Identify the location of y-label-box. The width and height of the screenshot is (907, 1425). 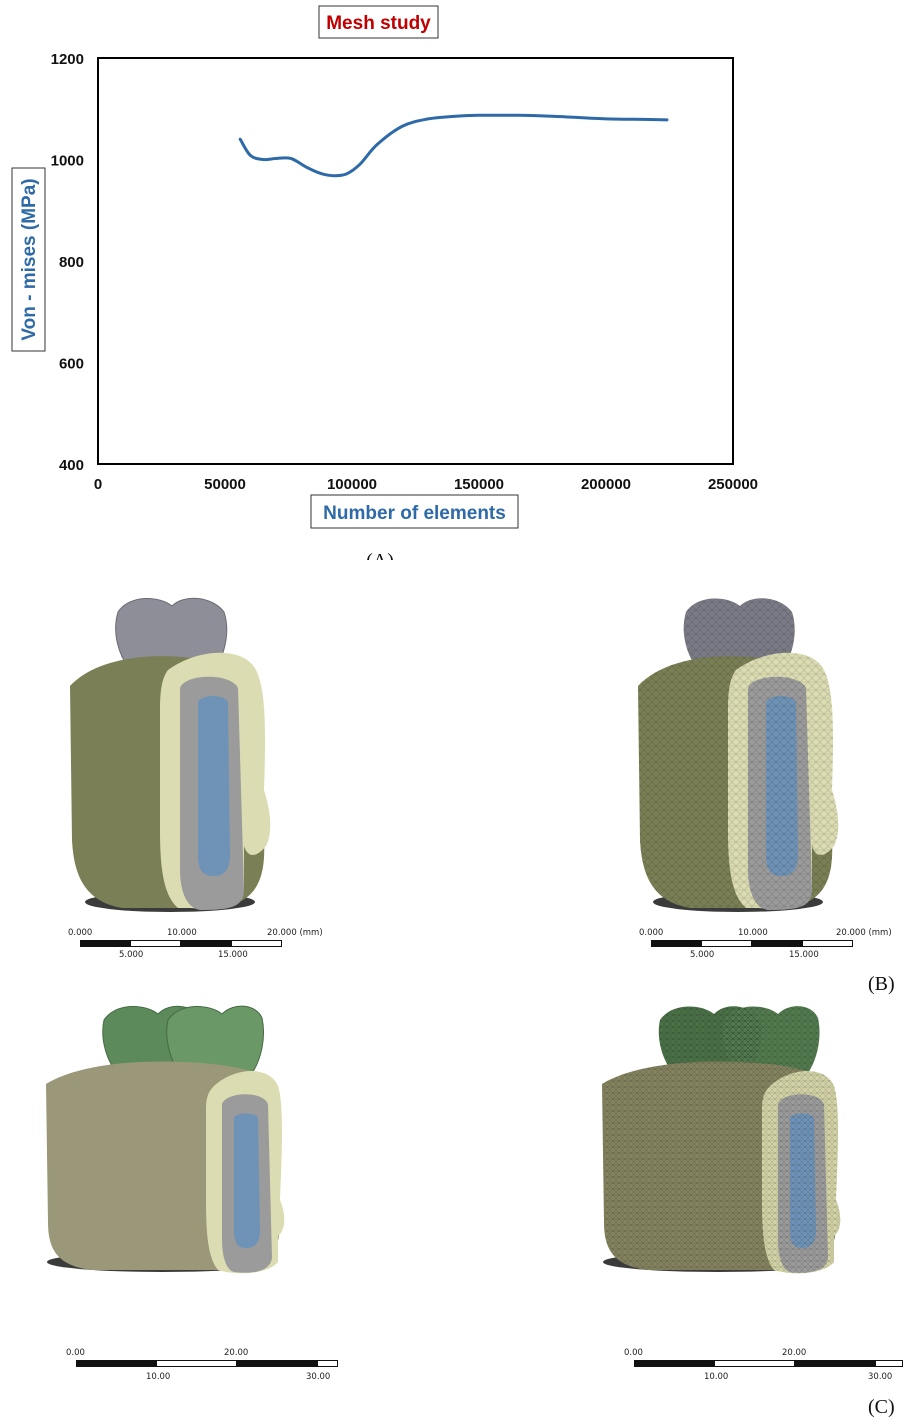
(28, 259).